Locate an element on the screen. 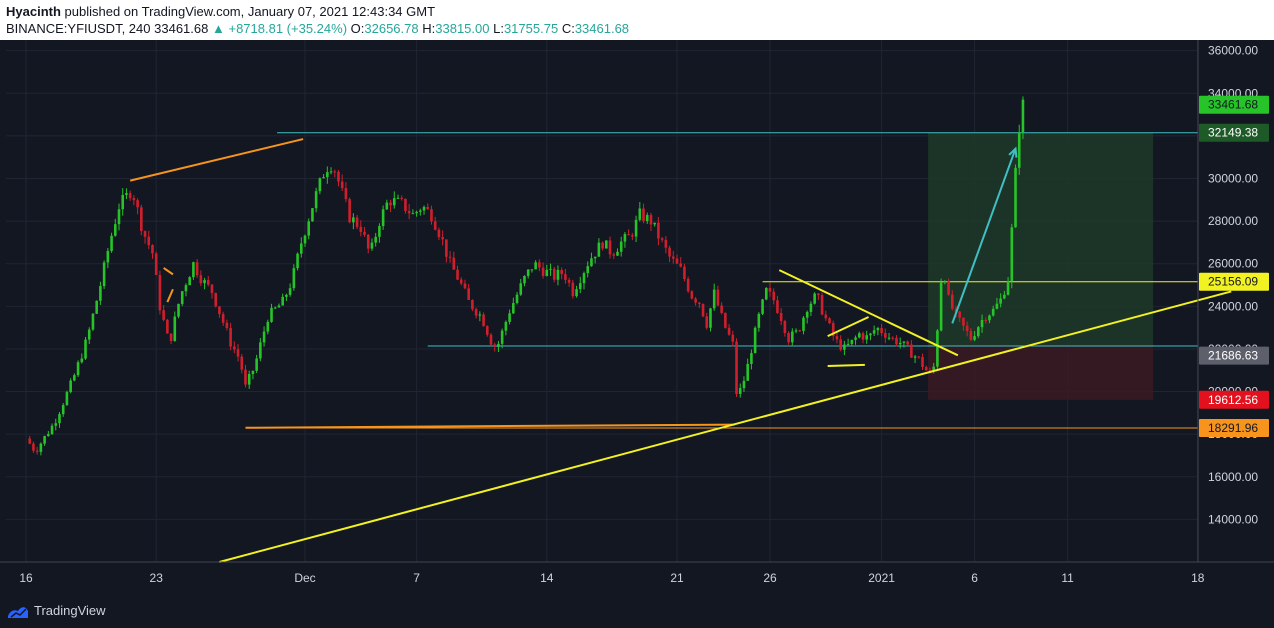  author-name: Hyacinth is located at coordinates (33, 11).